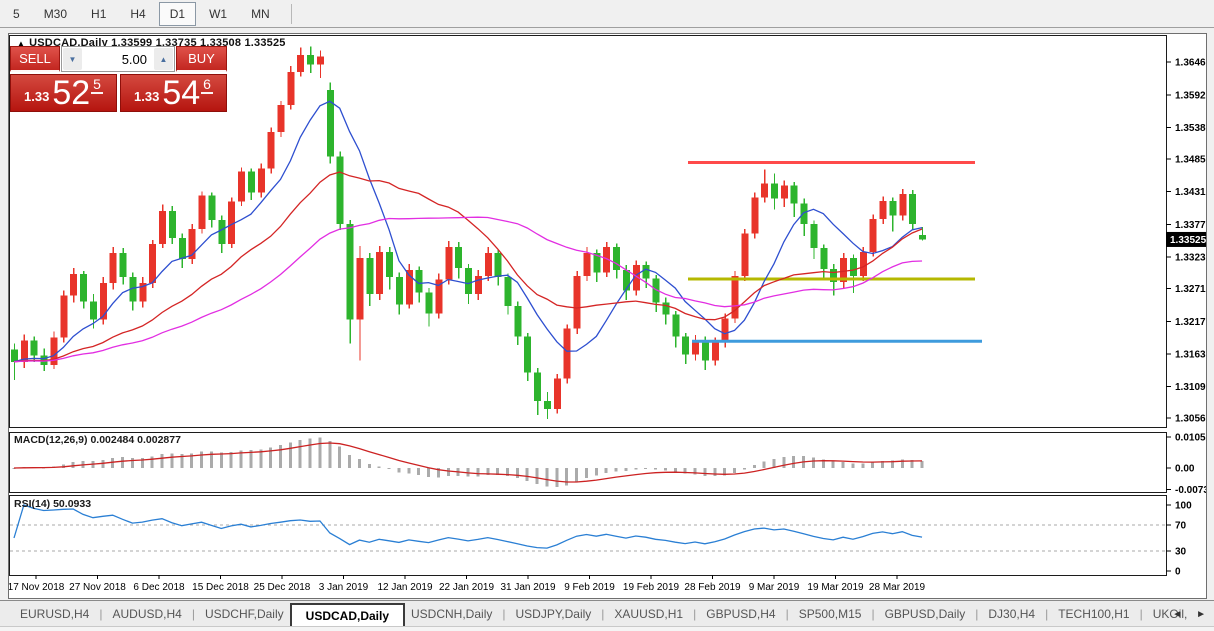 The height and width of the screenshot is (631, 1214). I want to click on svg-text: -0.0073, so click(1190, 490).